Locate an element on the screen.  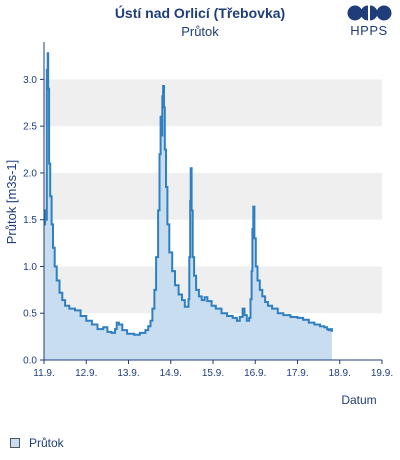
x-tick-label: 19.9. is located at coordinates (382, 373).